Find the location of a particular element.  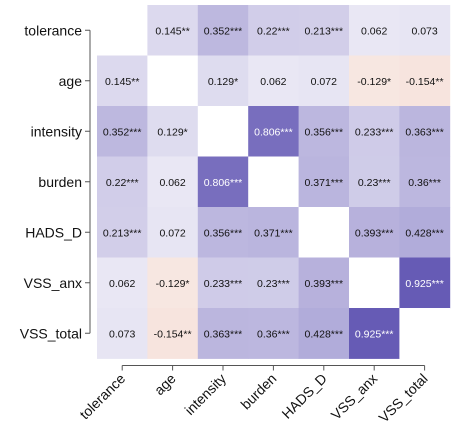

cell-value-label: 0.363*** is located at coordinates (424, 132).